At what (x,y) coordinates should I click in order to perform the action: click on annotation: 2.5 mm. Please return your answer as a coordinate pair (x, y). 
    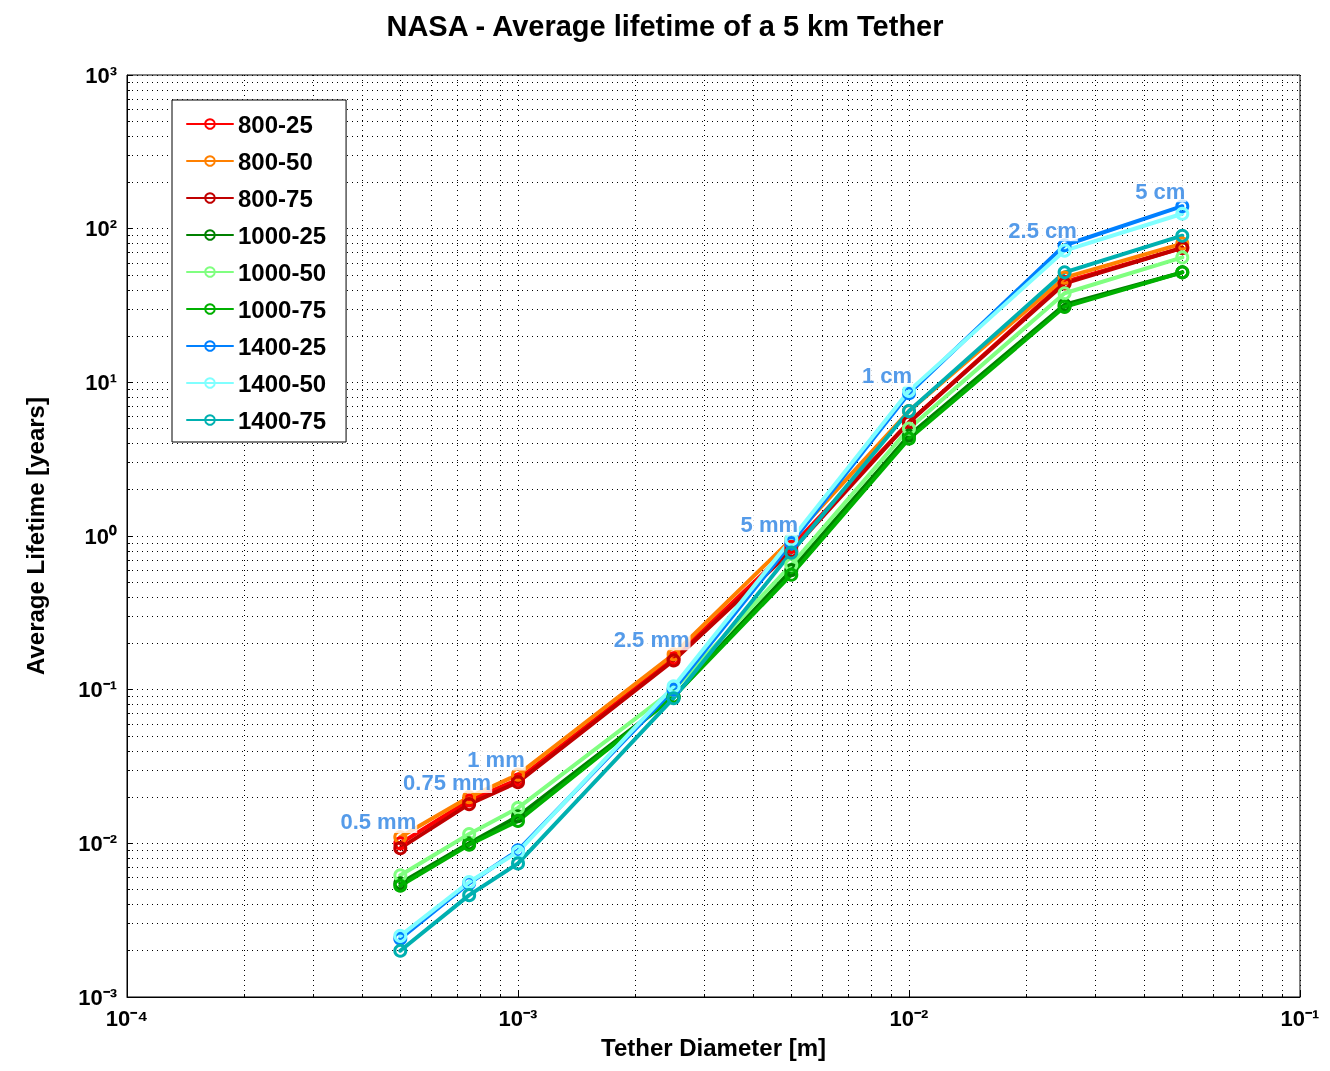
    Looking at the image, I should click on (651, 639).